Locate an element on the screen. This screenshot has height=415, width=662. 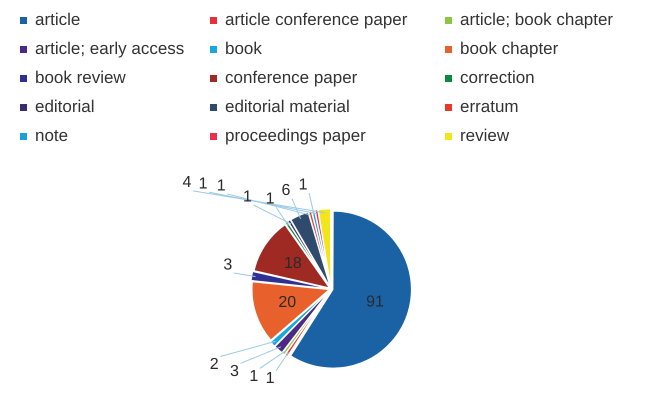
data-label: 6 is located at coordinates (285, 190).